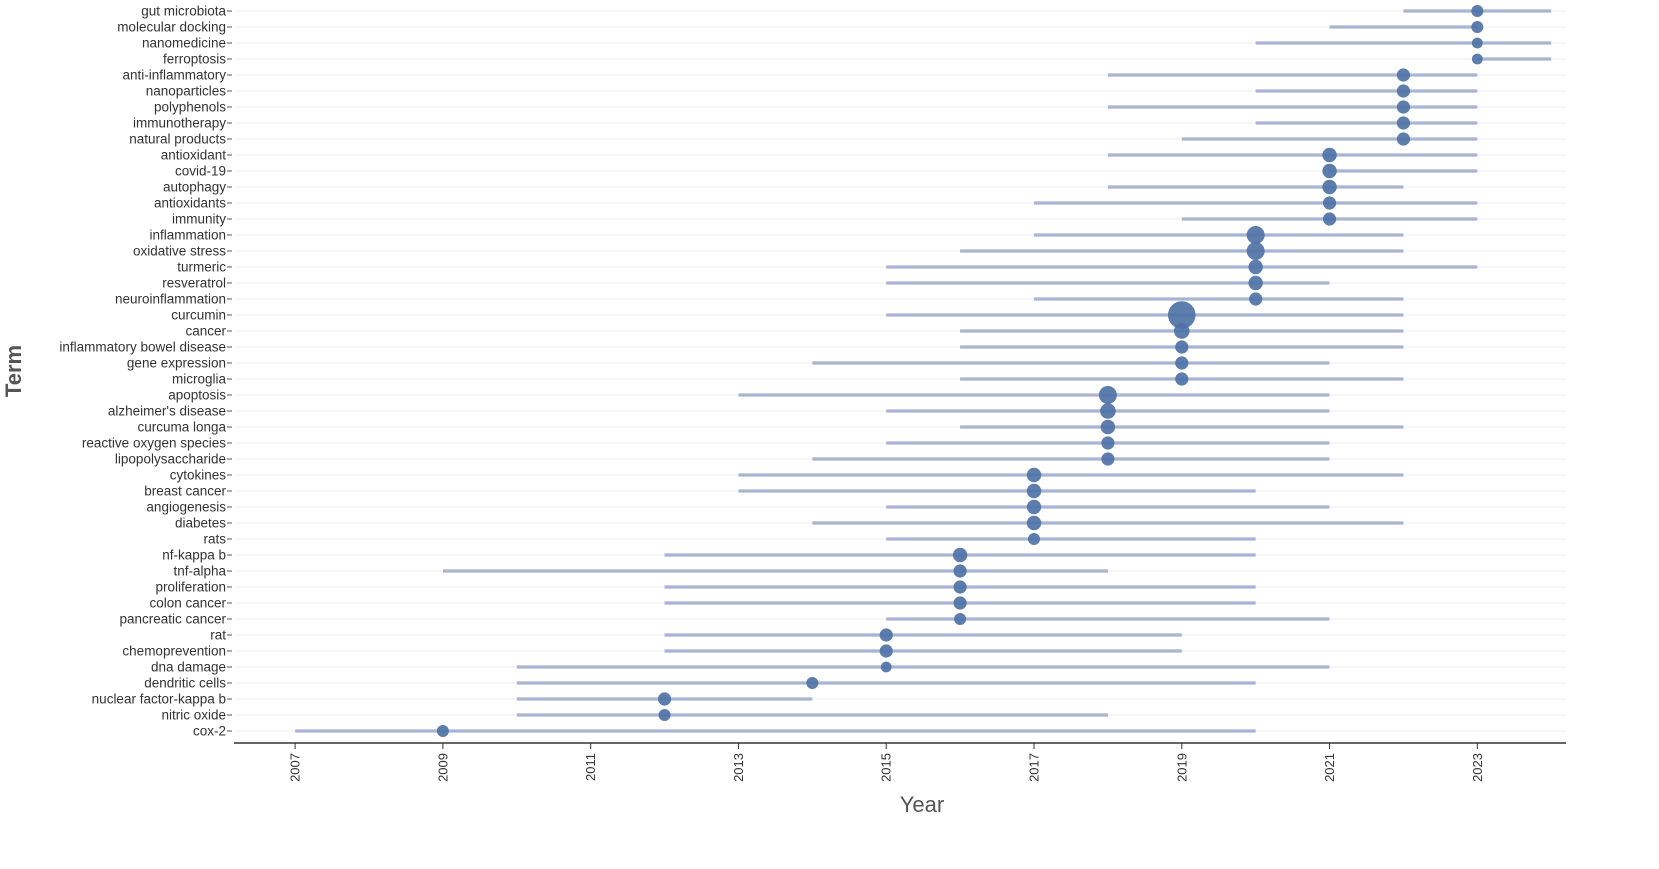 This screenshot has height=869, width=1659. What do you see at coordinates (197, 395) in the screenshot?
I see `y-tick-label: apoptosis` at bounding box center [197, 395].